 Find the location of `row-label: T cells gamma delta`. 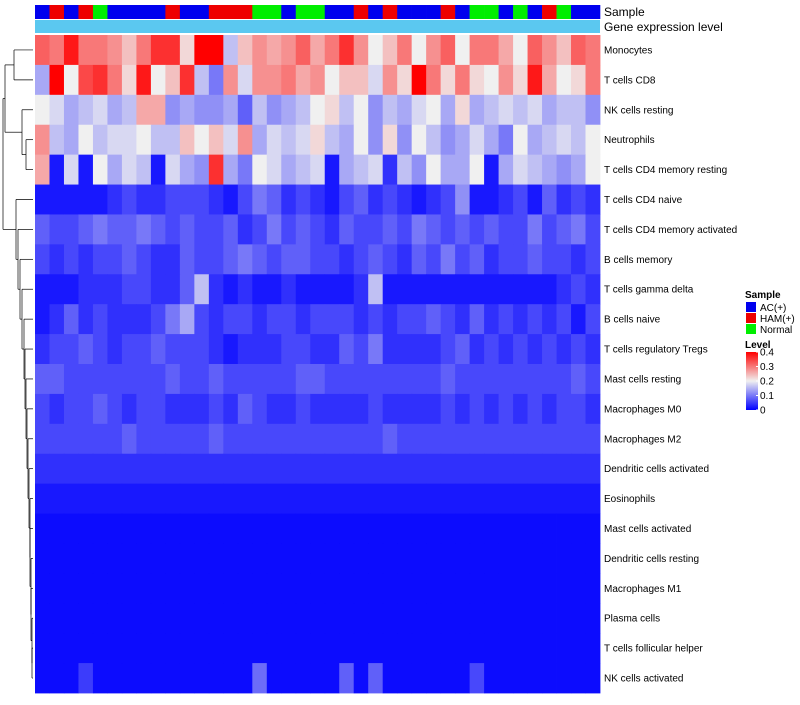

row-label: T cells gamma delta is located at coordinates (649, 290).